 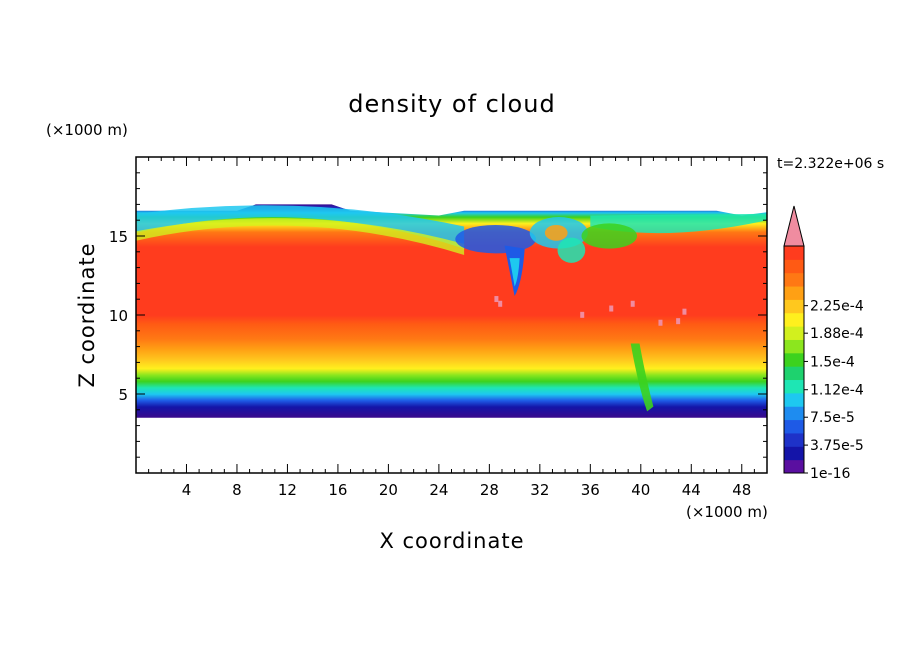 What do you see at coordinates (590, 490) in the screenshot?
I see `x-tick-label: 36` at bounding box center [590, 490].